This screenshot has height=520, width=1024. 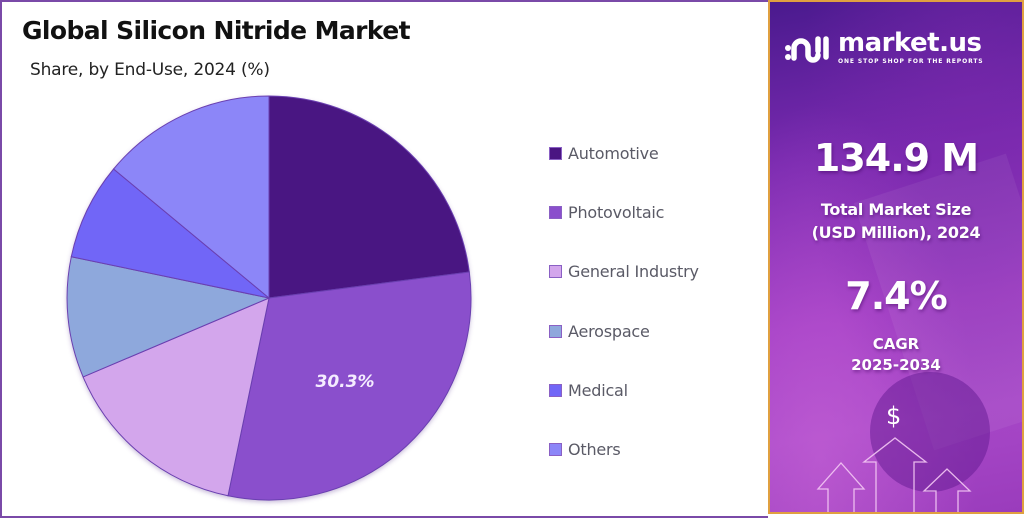 What do you see at coordinates (609, 331) in the screenshot?
I see `legend-label: Aerospace` at bounding box center [609, 331].